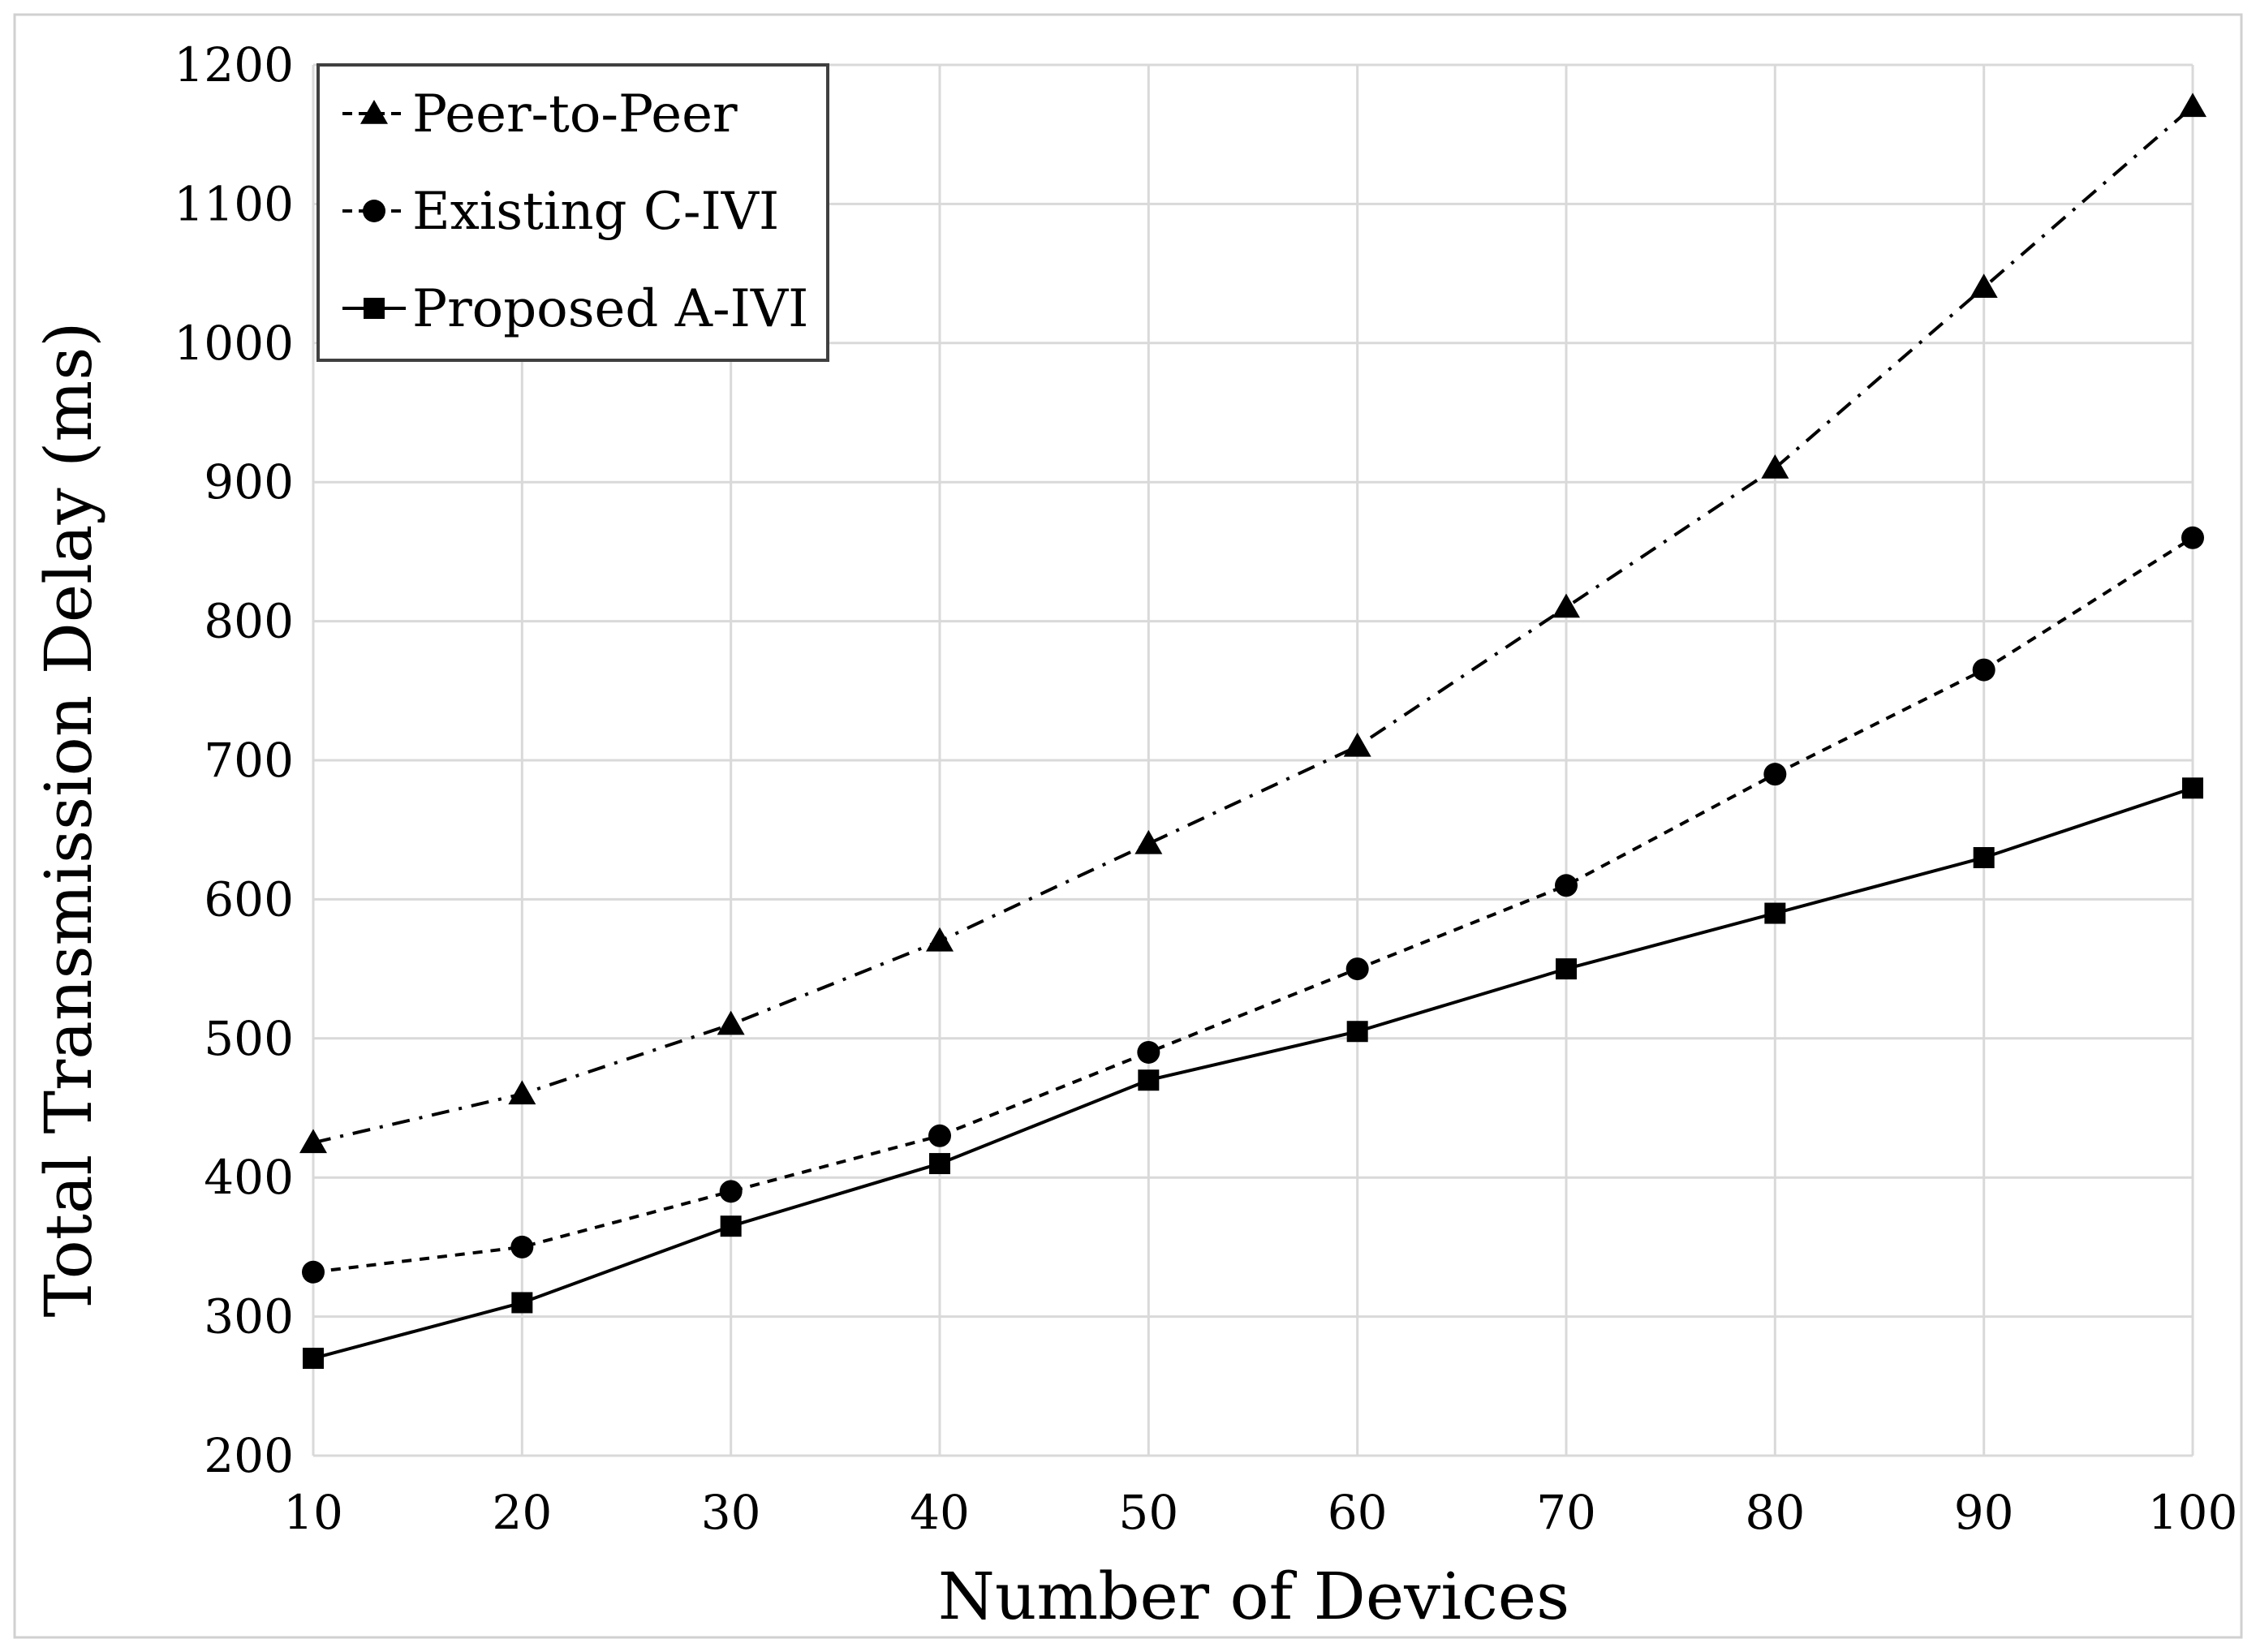 The width and height of the screenshot is (2256, 1652). I want to click on legend-label-peer-to-peer: Peer-to-Peer, so click(575, 114).